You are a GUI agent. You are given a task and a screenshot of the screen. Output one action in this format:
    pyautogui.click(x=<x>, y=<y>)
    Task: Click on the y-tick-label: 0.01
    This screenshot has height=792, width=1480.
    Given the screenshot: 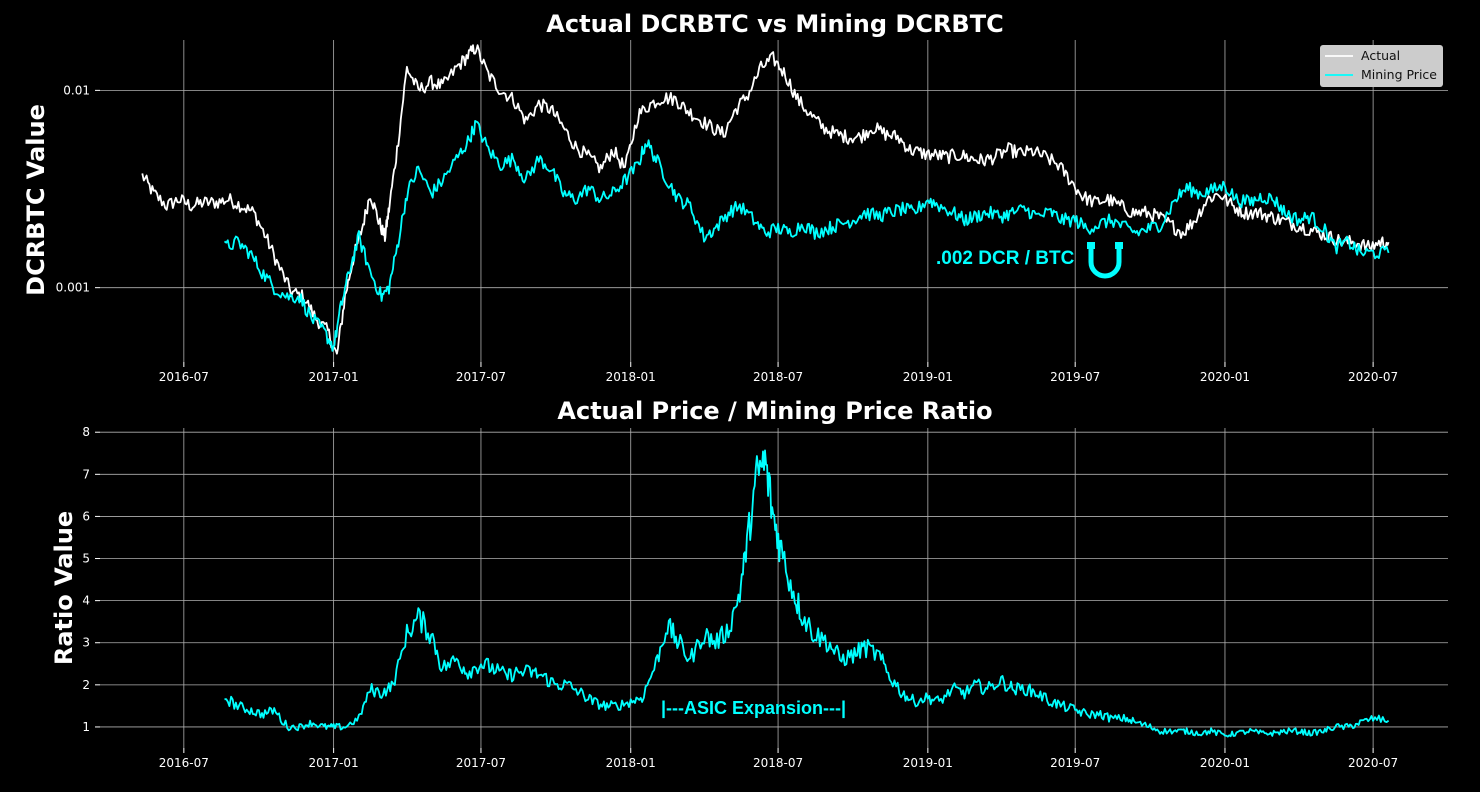 What is the action you would take?
    pyautogui.click(x=76, y=90)
    